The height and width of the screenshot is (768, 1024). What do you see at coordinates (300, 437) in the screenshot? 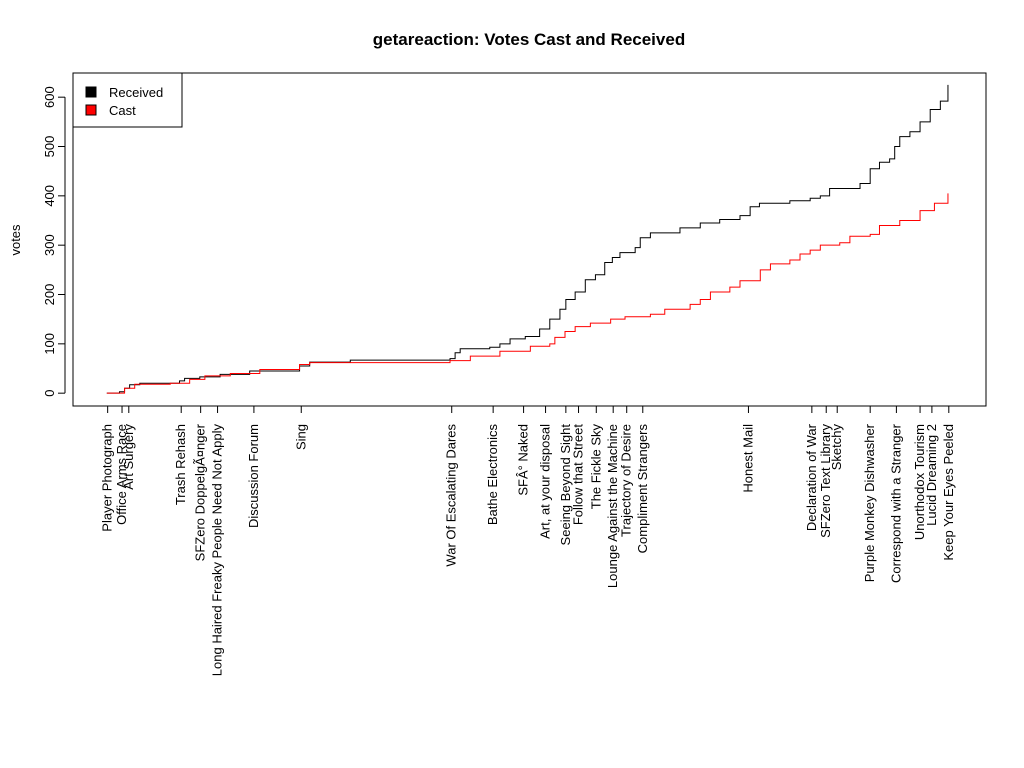
I see `x-tick-label: Sing` at bounding box center [300, 437].